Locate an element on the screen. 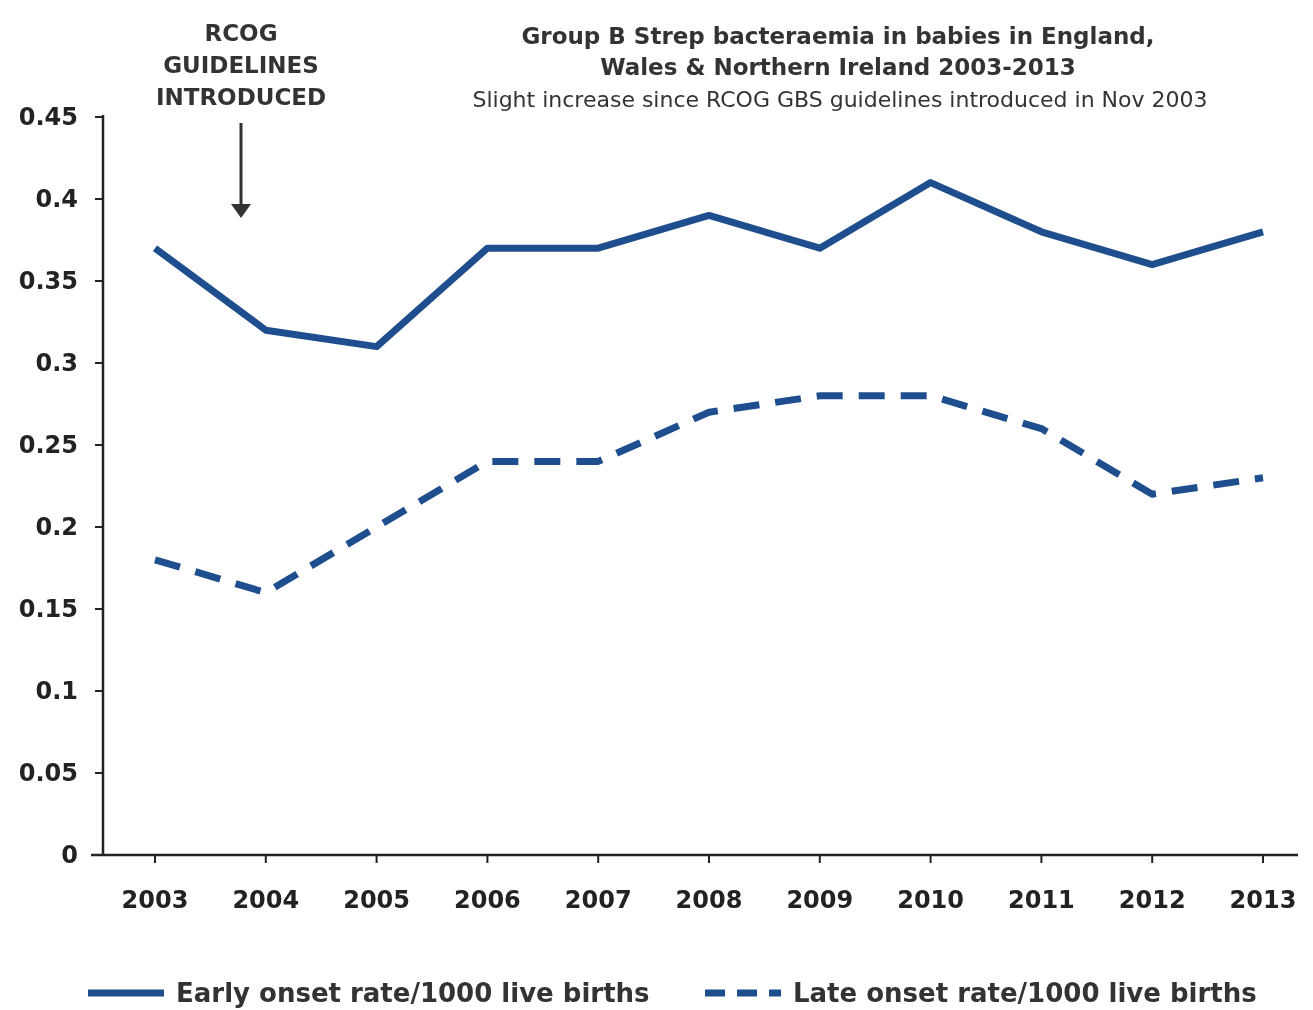  x-tick-label: 2008 is located at coordinates (709, 900).